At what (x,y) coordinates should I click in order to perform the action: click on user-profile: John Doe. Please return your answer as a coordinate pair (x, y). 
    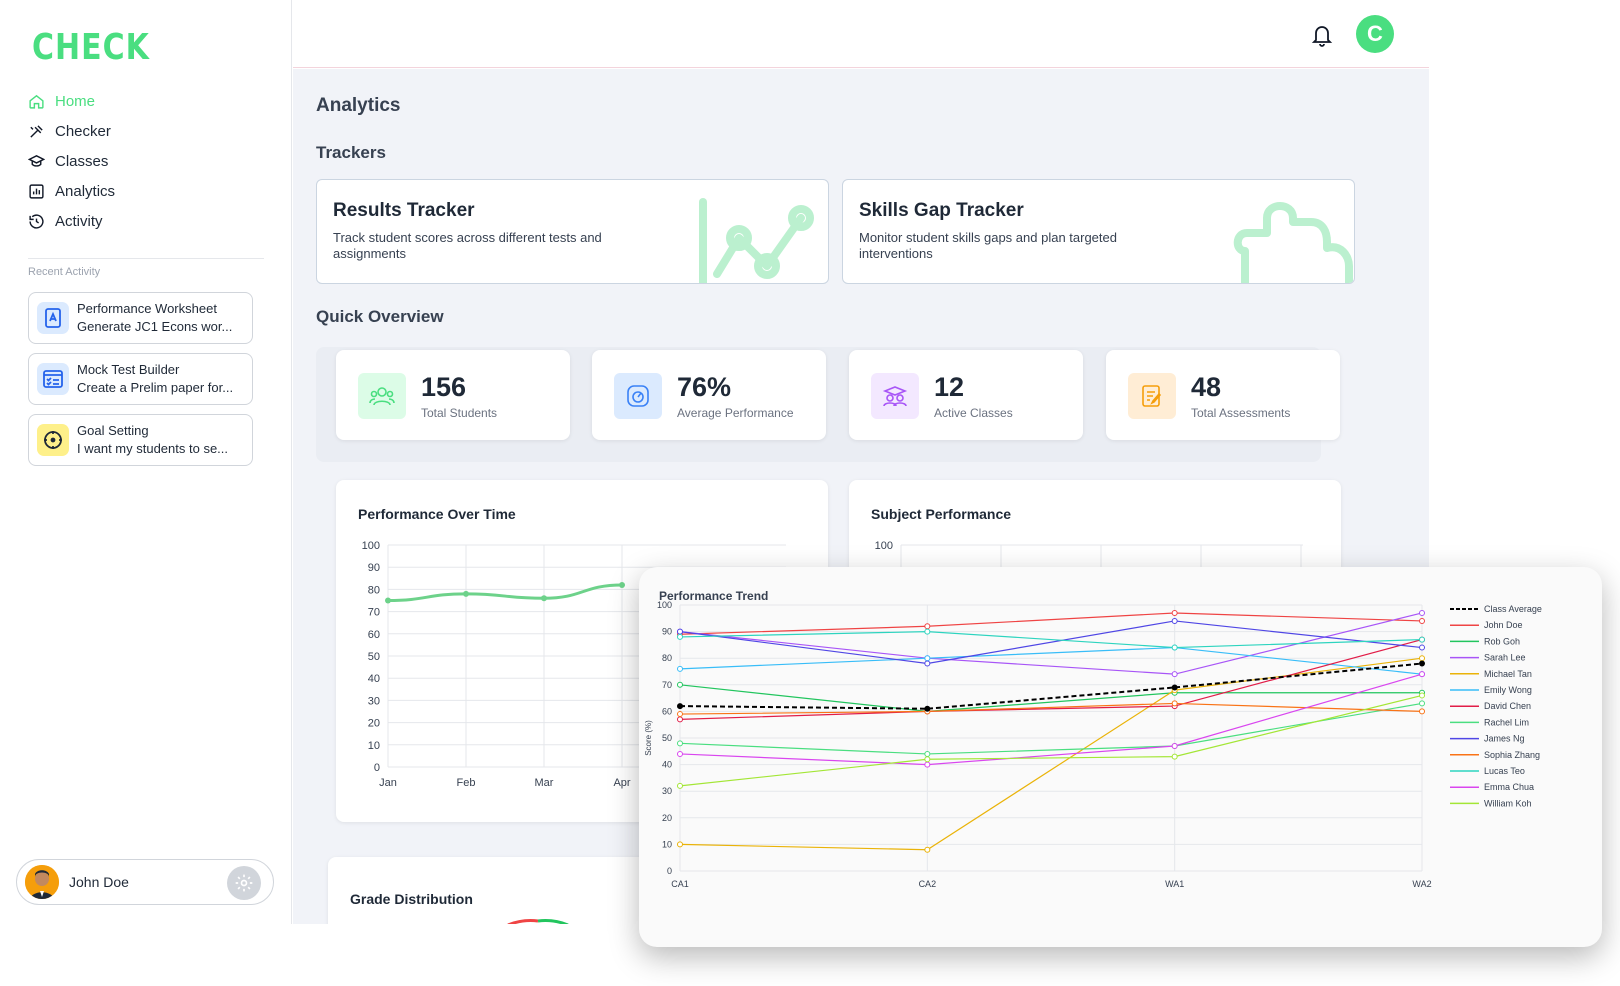
    Looking at the image, I should click on (145, 882).